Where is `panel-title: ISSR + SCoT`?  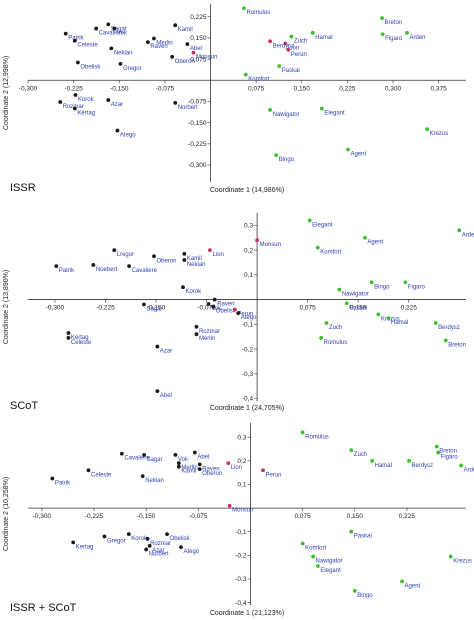 panel-title: ISSR + SCoT is located at coordinates (43, 608).